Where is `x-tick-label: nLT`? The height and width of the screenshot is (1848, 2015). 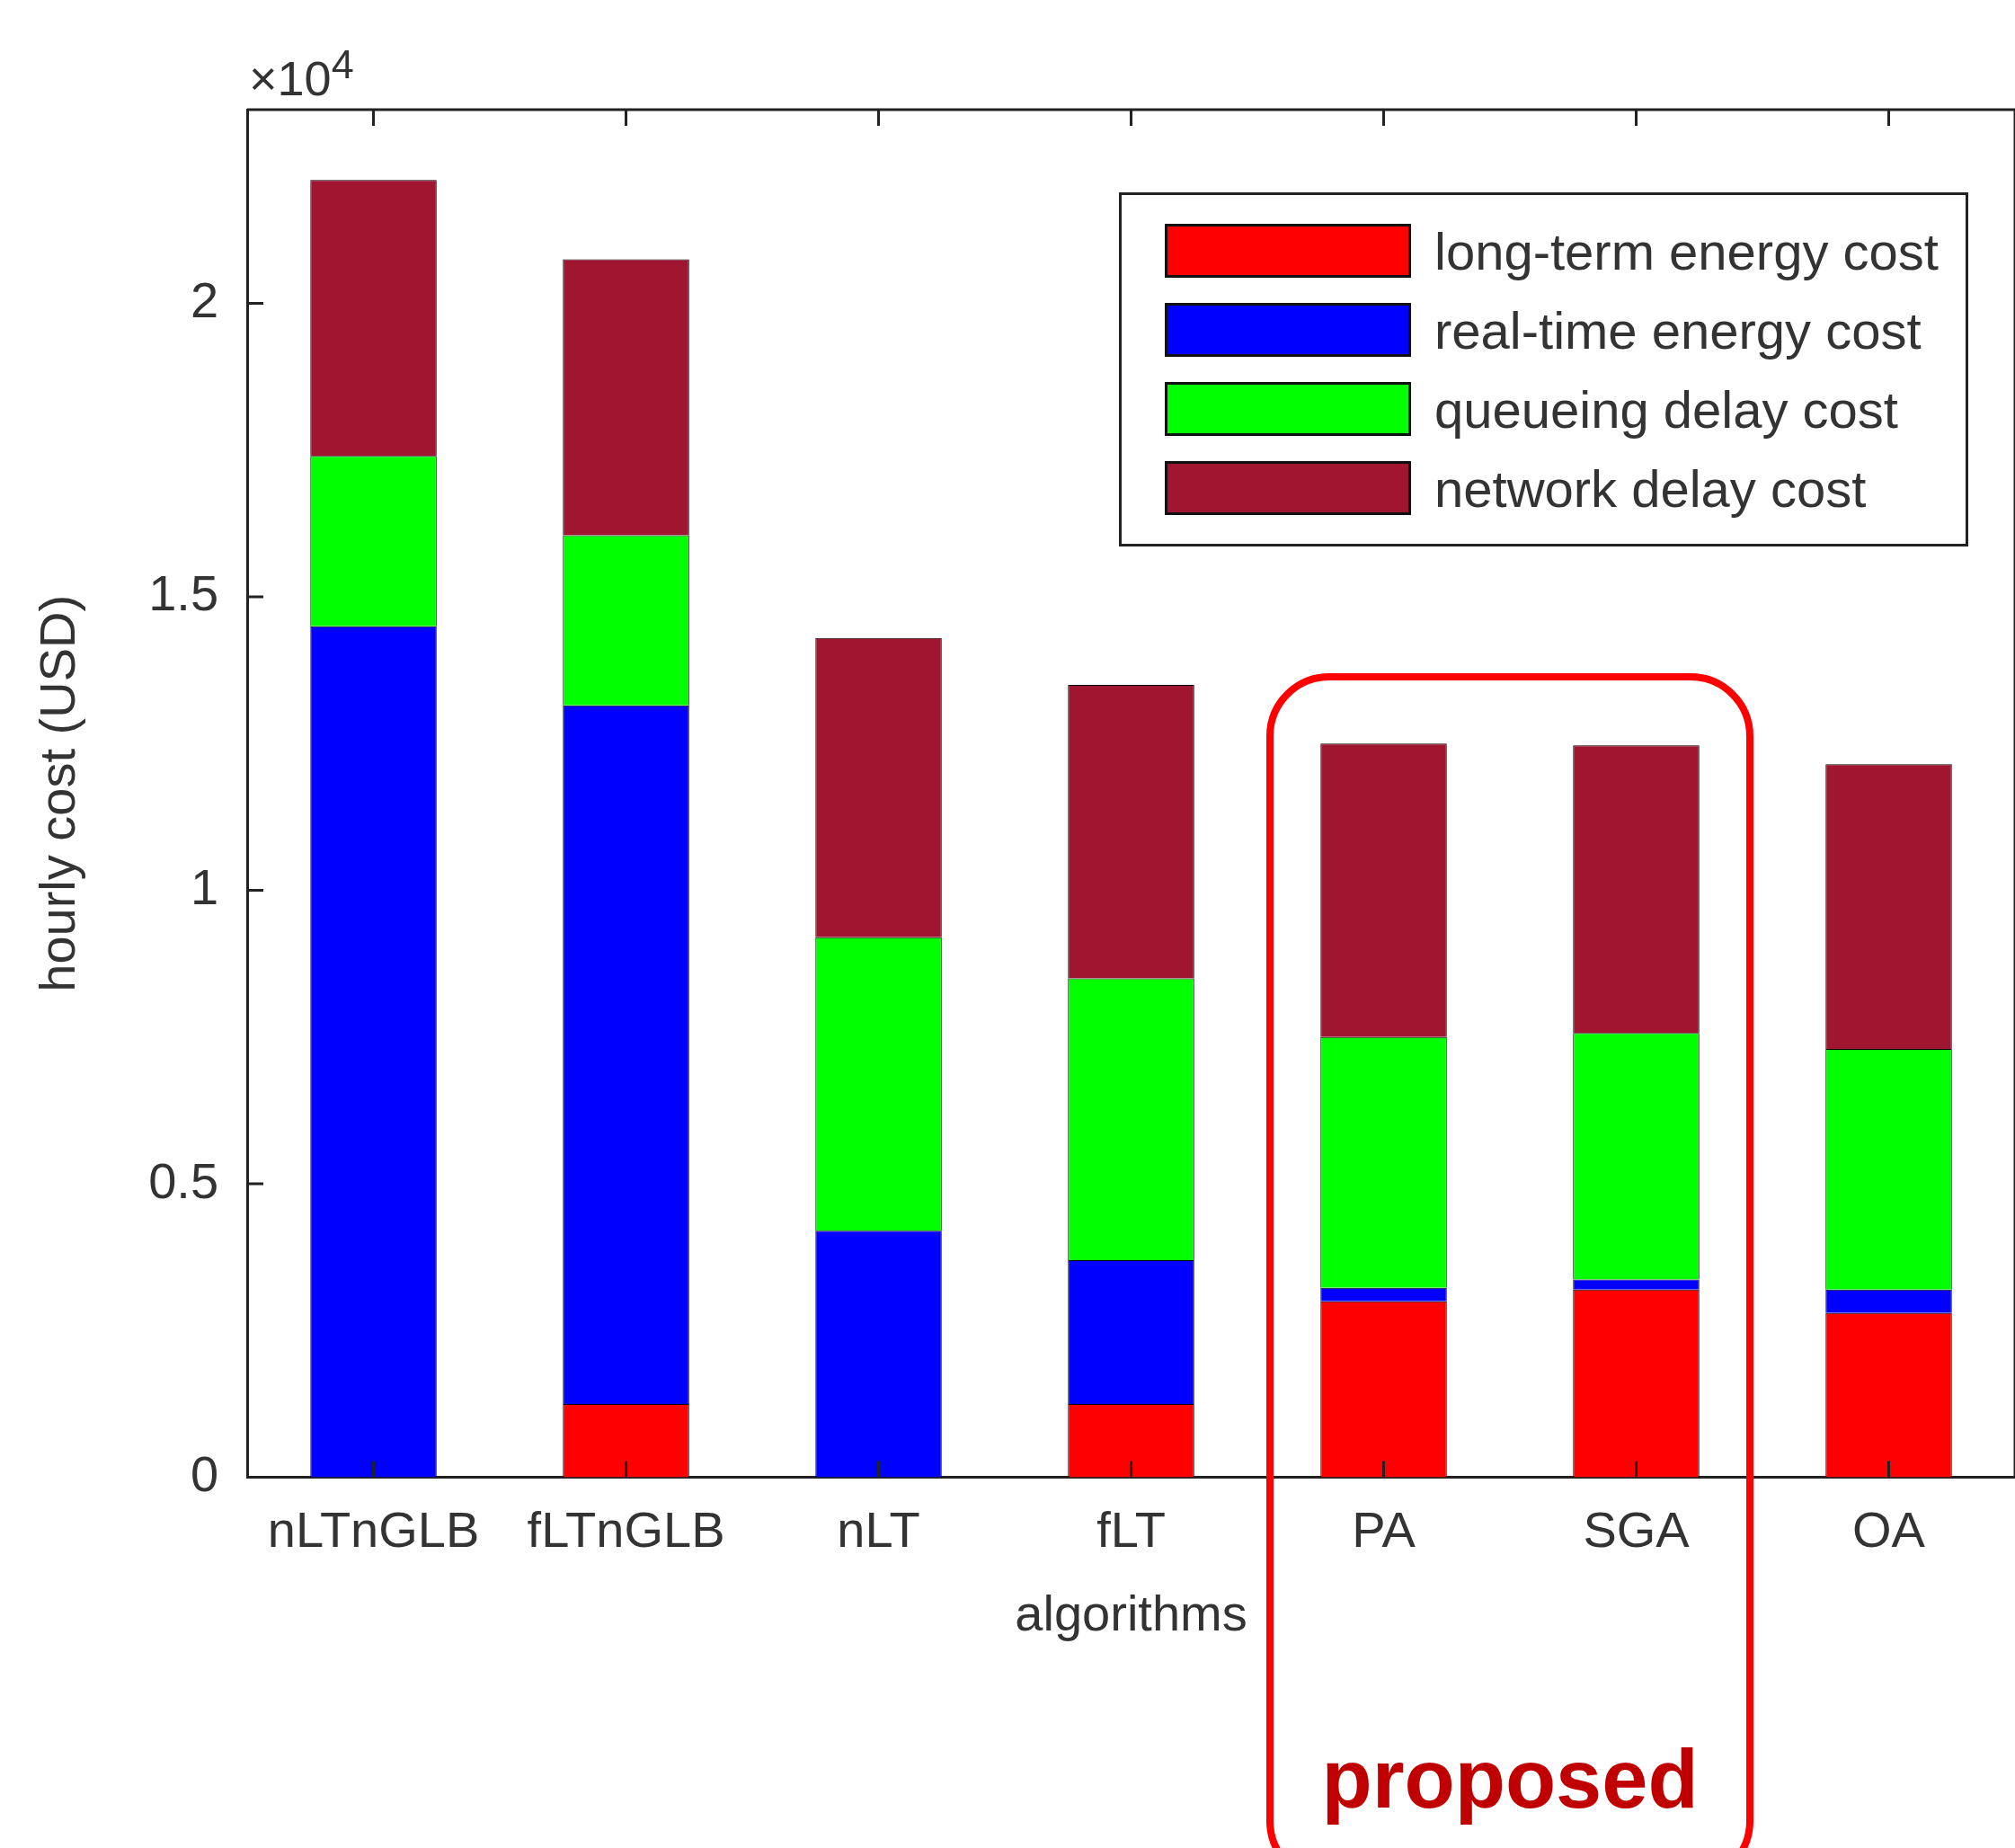
x-tick-label: nLT is located at coordinates (879, 1529).